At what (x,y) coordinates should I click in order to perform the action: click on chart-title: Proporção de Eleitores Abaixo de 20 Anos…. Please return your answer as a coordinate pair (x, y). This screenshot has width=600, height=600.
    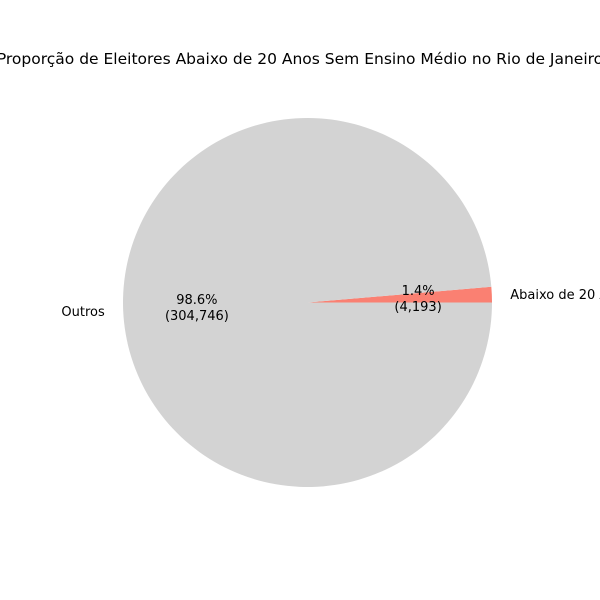
    Looking at the image, I should click on (300, 59).